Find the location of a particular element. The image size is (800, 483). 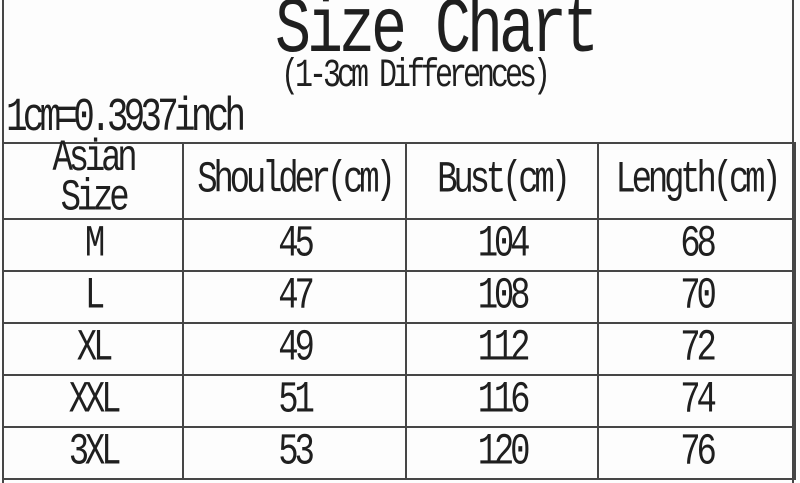

bust-value-cell: 104 is located at coordinates (502, 245).